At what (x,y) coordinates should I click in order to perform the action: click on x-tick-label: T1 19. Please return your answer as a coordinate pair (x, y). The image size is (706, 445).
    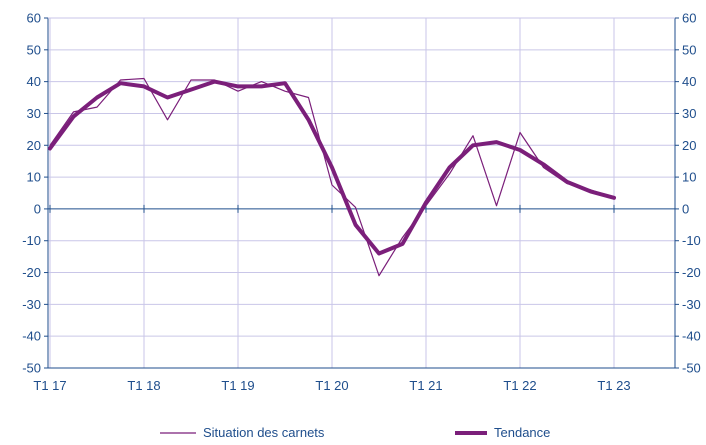
    Looking at the image, I should click on (237, 385).